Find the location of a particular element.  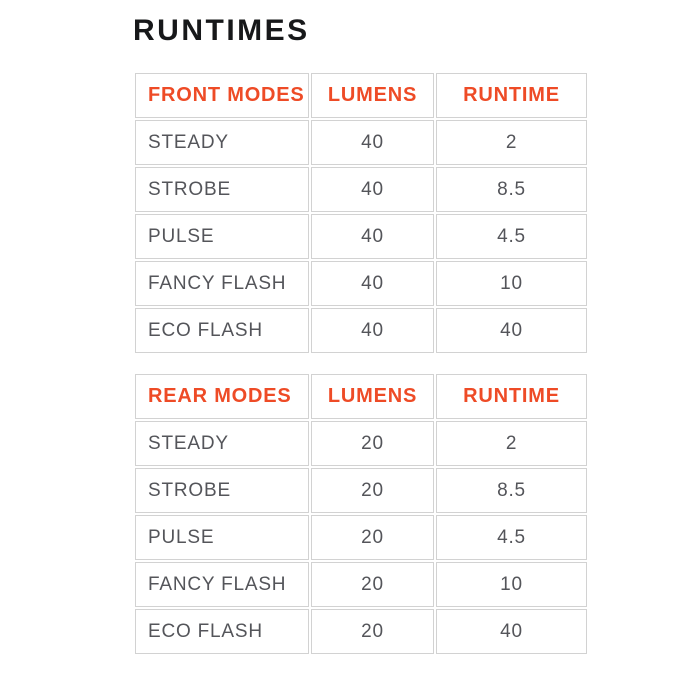

table-row: STEADY 20 2 is located at coordinates (361, 443).